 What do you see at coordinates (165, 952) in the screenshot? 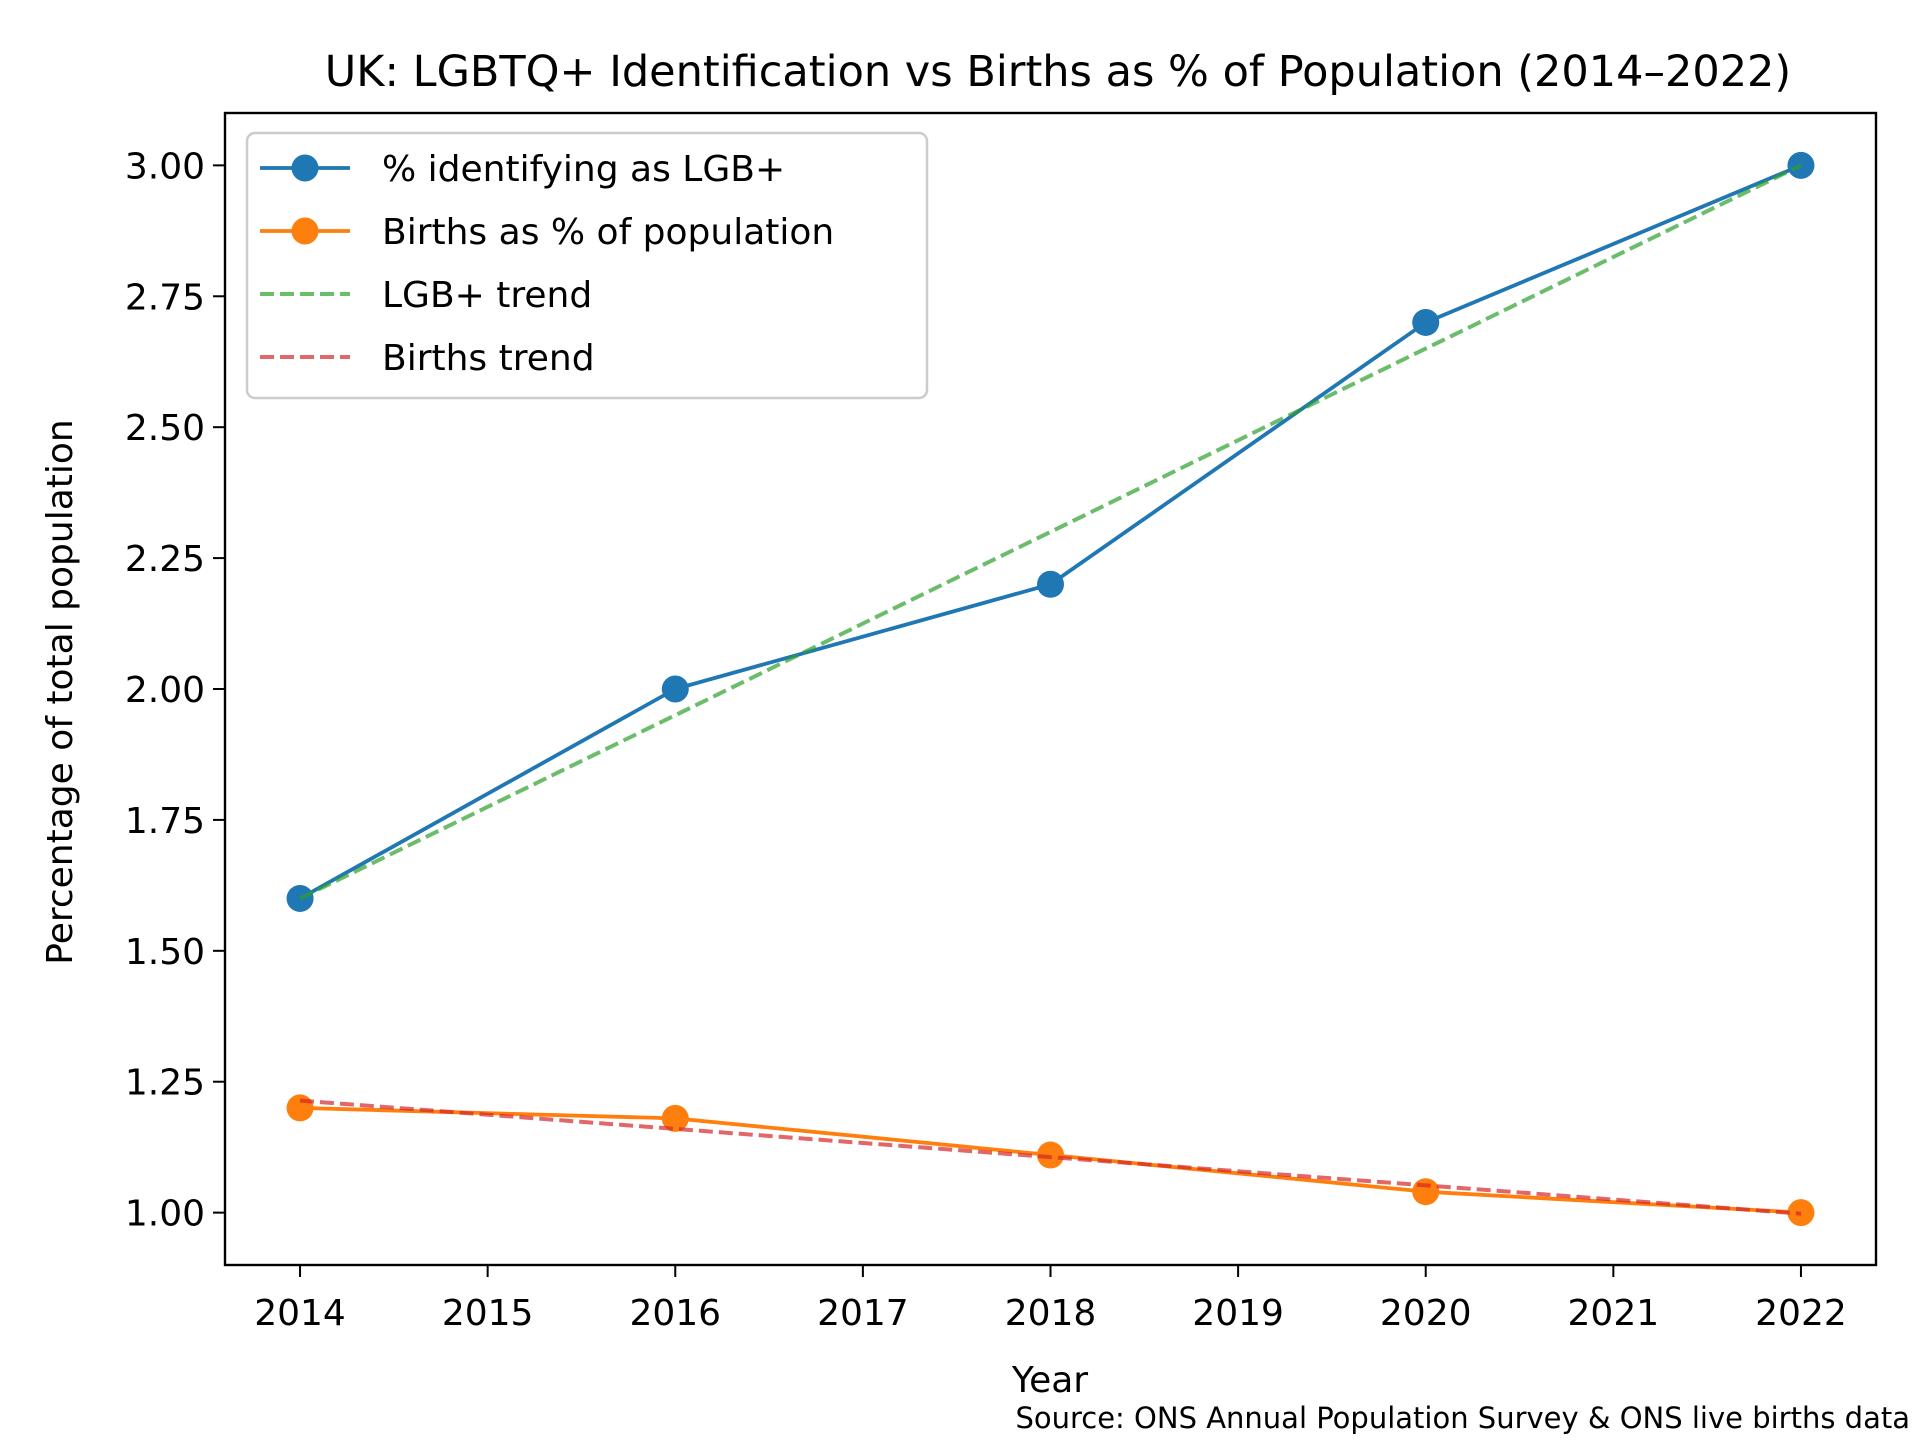
I see `y-tick-label: 1.50` at bounding box center [165, 952].